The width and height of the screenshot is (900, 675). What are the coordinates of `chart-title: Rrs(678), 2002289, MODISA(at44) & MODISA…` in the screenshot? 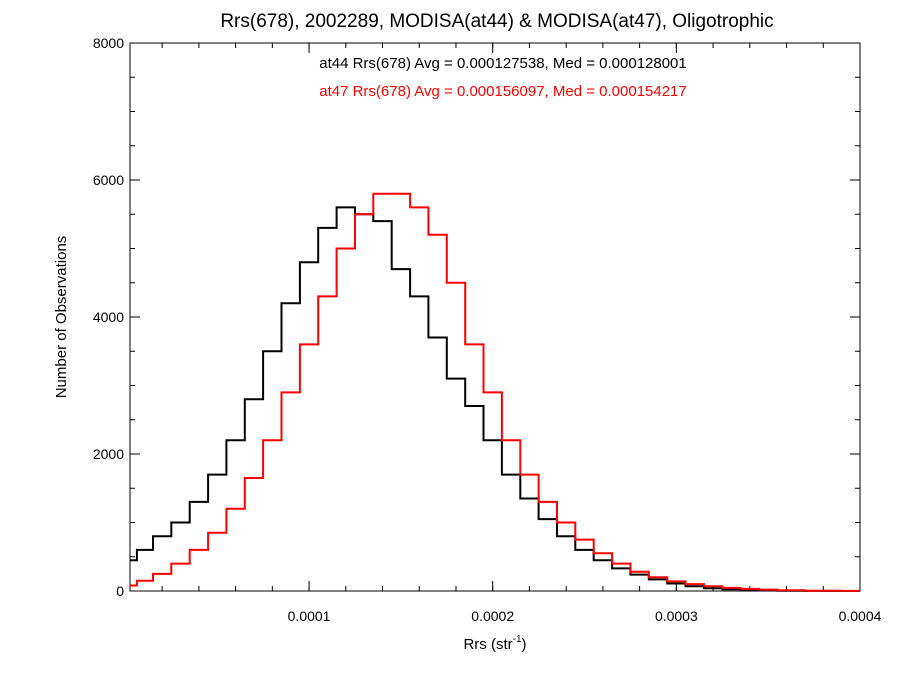 It's located at (496, 21).